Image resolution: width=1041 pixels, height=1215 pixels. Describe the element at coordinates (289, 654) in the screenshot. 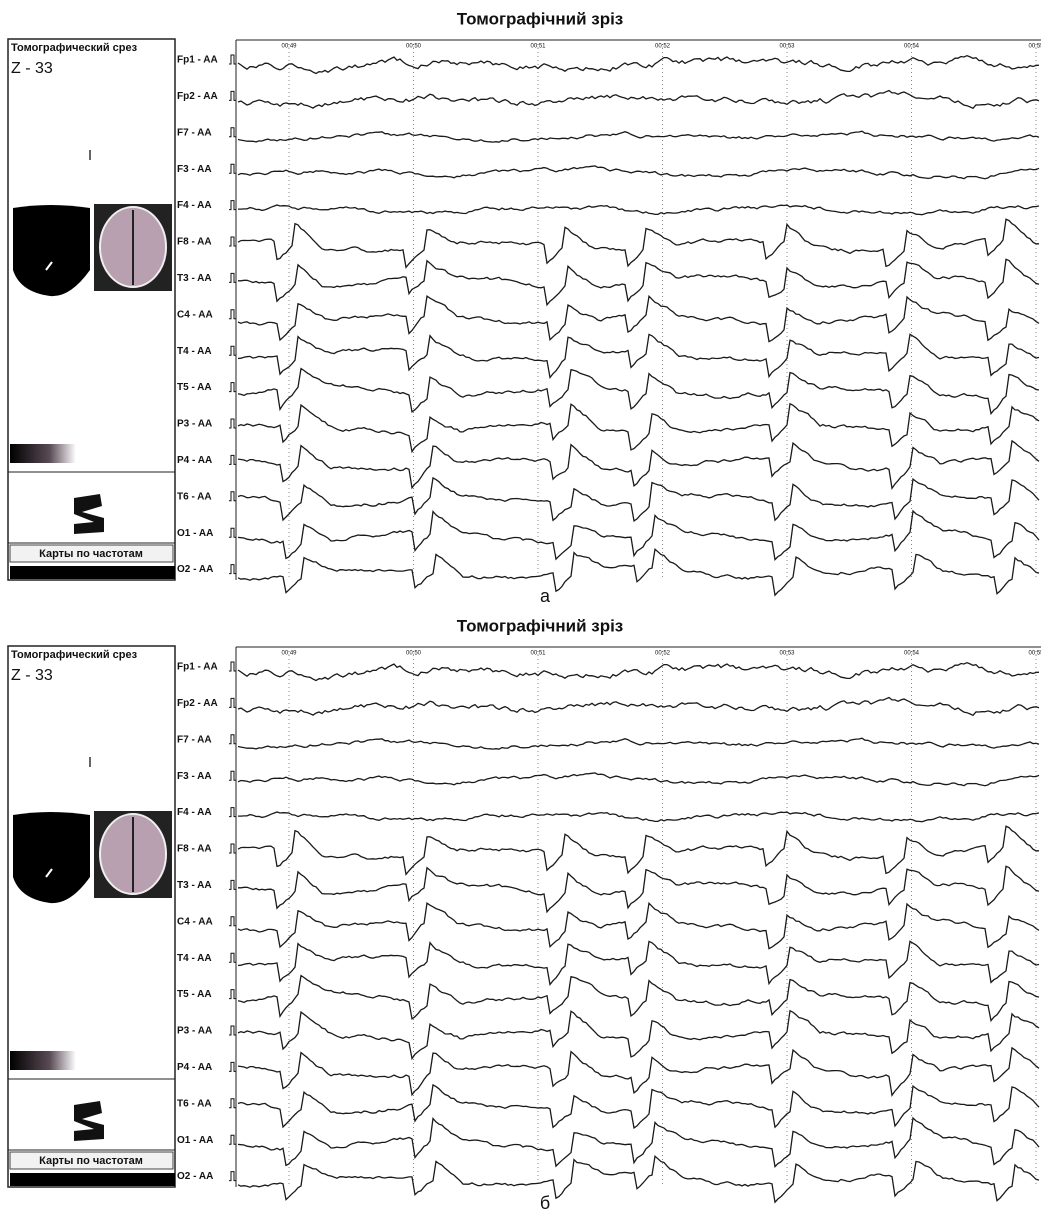

I see `time-label: 00:49` at that location.